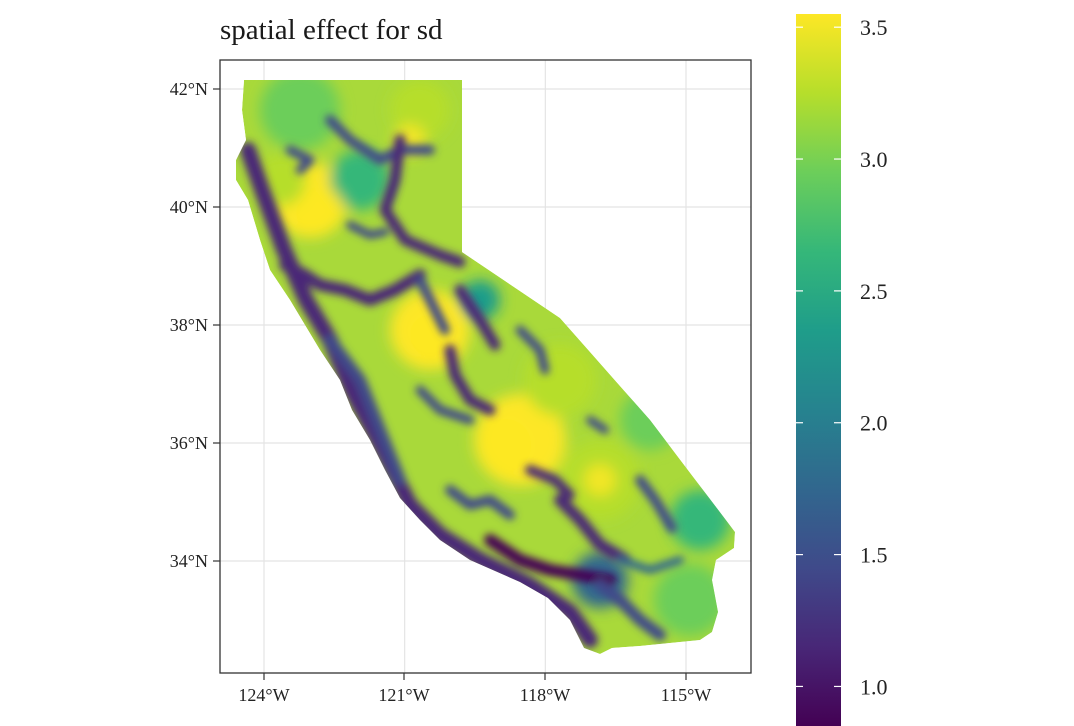 Image resolution: width=1074 pixels, height=726 pixels. Describe the element at coordinates (686, 695) in the screenshot. I see `x-tick-label-115w: 115°W` at that location.